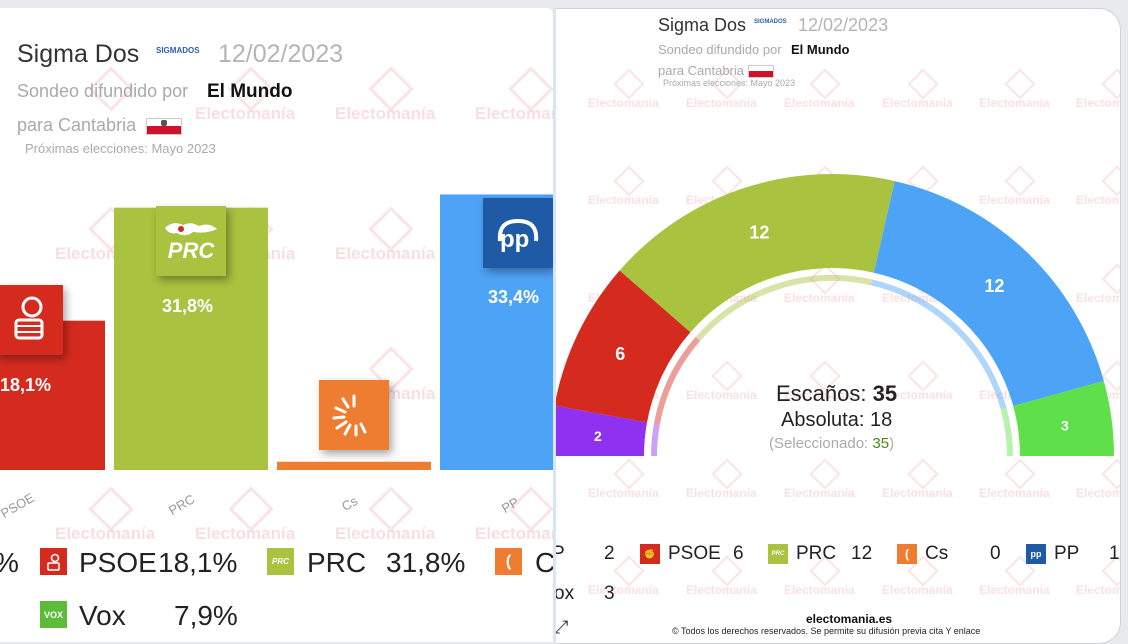 This screenshot has height=644, width=1128. Describe the element at coordinates (53, 614) in the screenshot. I see `legend-vox-icon: VOX` at that location.